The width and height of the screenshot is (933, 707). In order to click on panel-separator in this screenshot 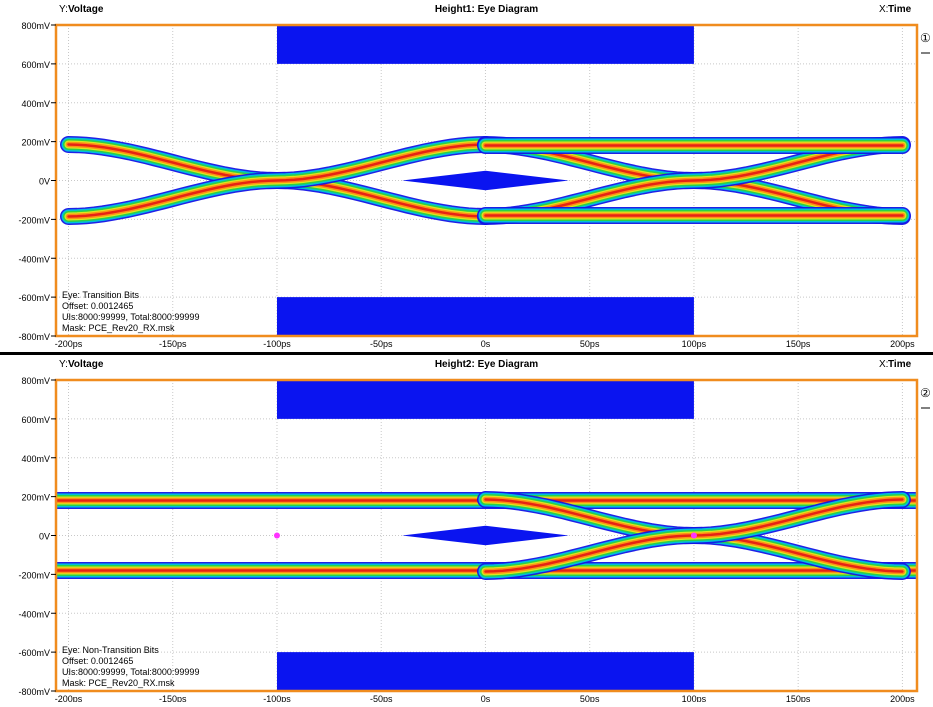, I will do `click(466, 353)`.